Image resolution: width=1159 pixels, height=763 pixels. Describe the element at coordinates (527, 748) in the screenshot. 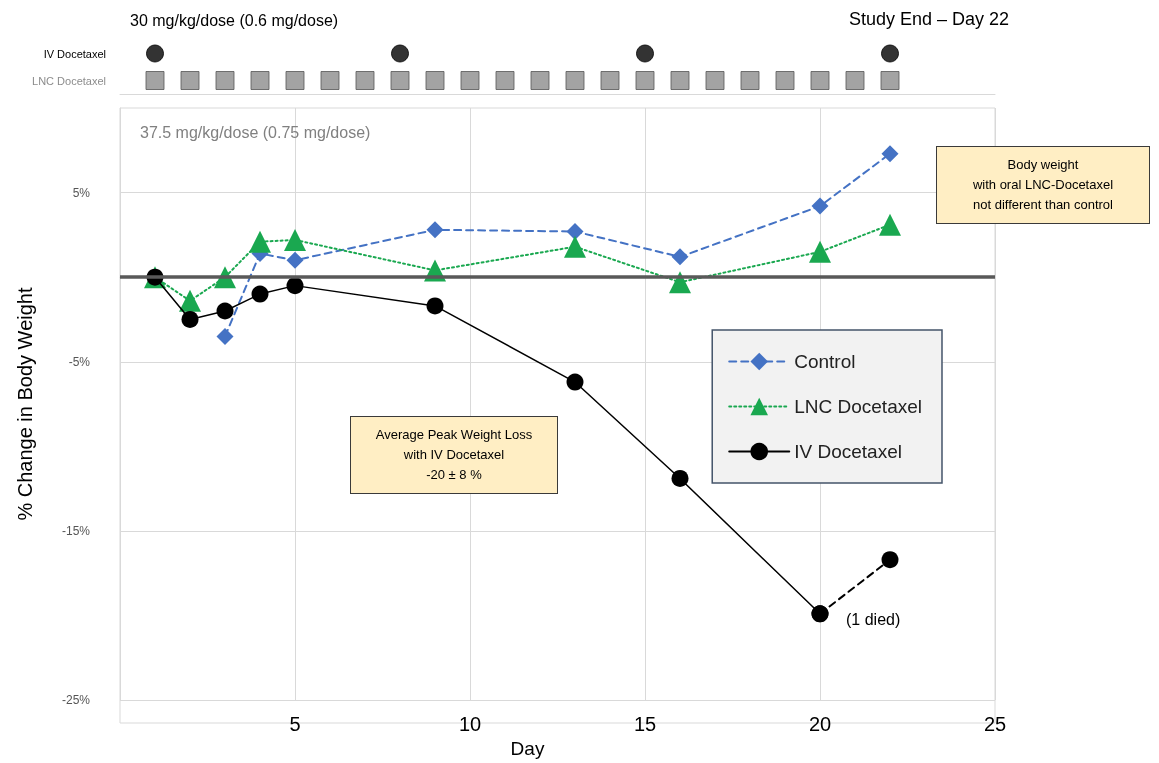

I see `x-axis-title: Day` at that location.